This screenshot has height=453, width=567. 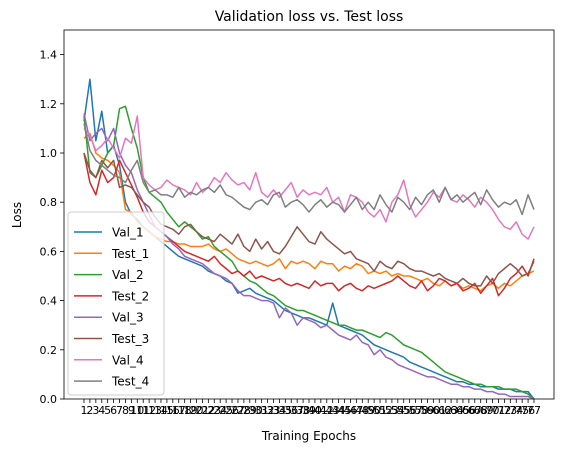 What do you see at coordinates (327, 410) in the screenshot?
I see `x-tick-label: 42` at bounding box center [327, 410].